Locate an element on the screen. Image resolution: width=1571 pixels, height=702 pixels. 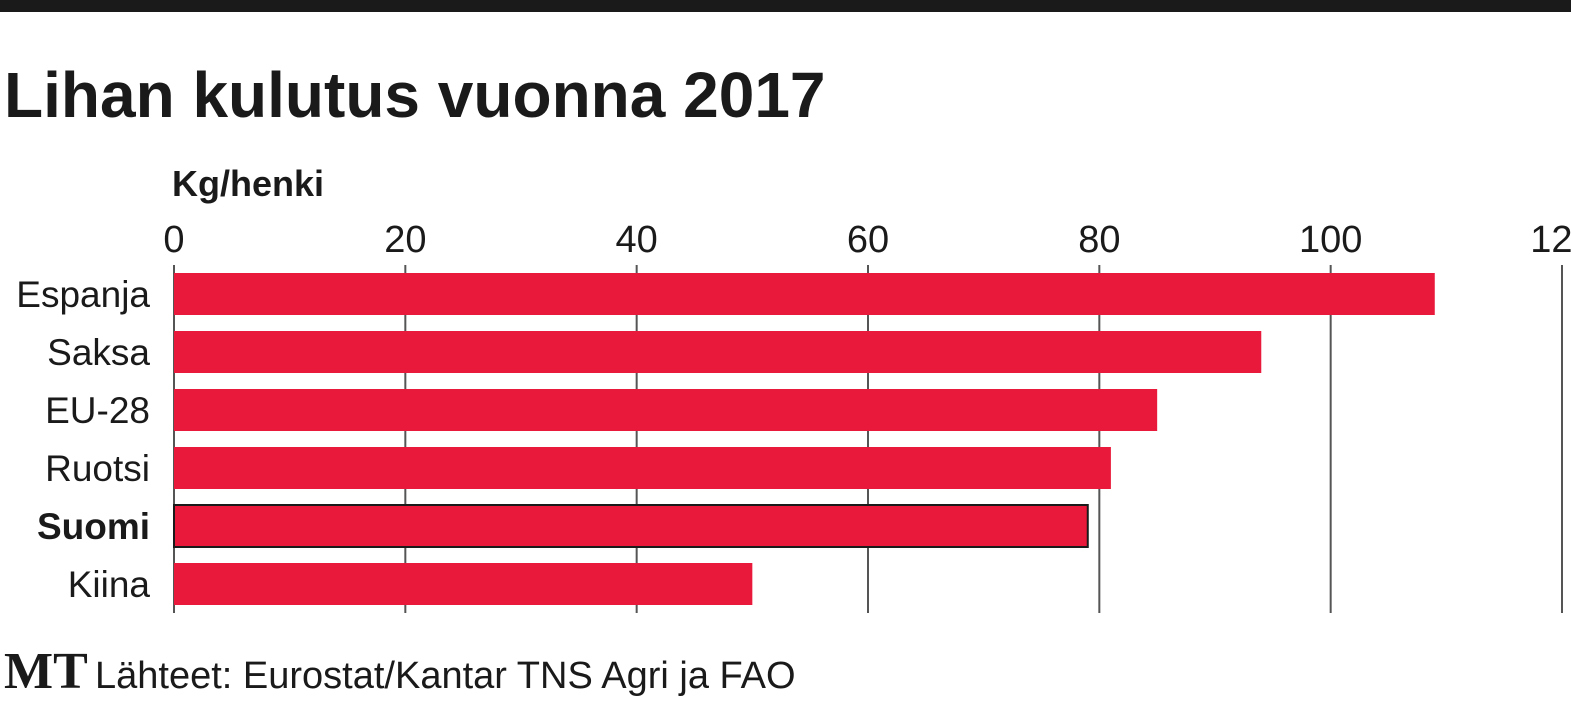
y-tick-label: Suomi is located at coordinates (93, 526).